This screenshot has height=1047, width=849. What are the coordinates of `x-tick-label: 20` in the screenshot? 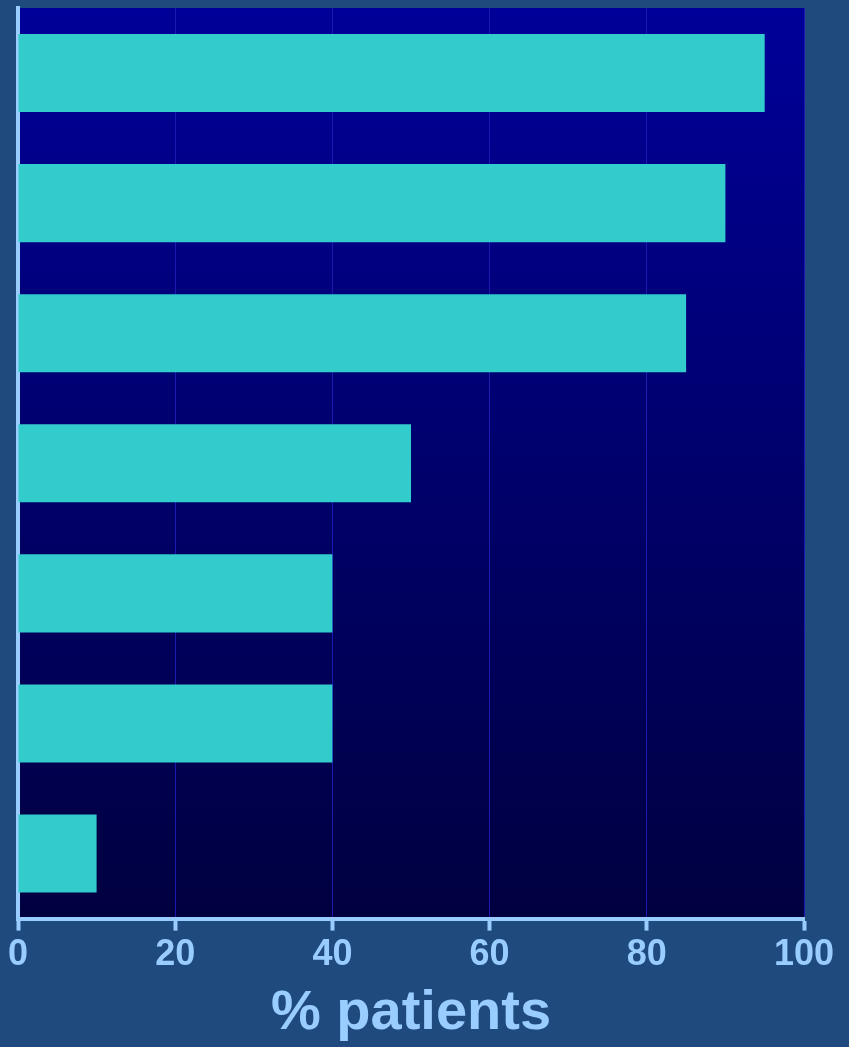 It's located at (175, 953).